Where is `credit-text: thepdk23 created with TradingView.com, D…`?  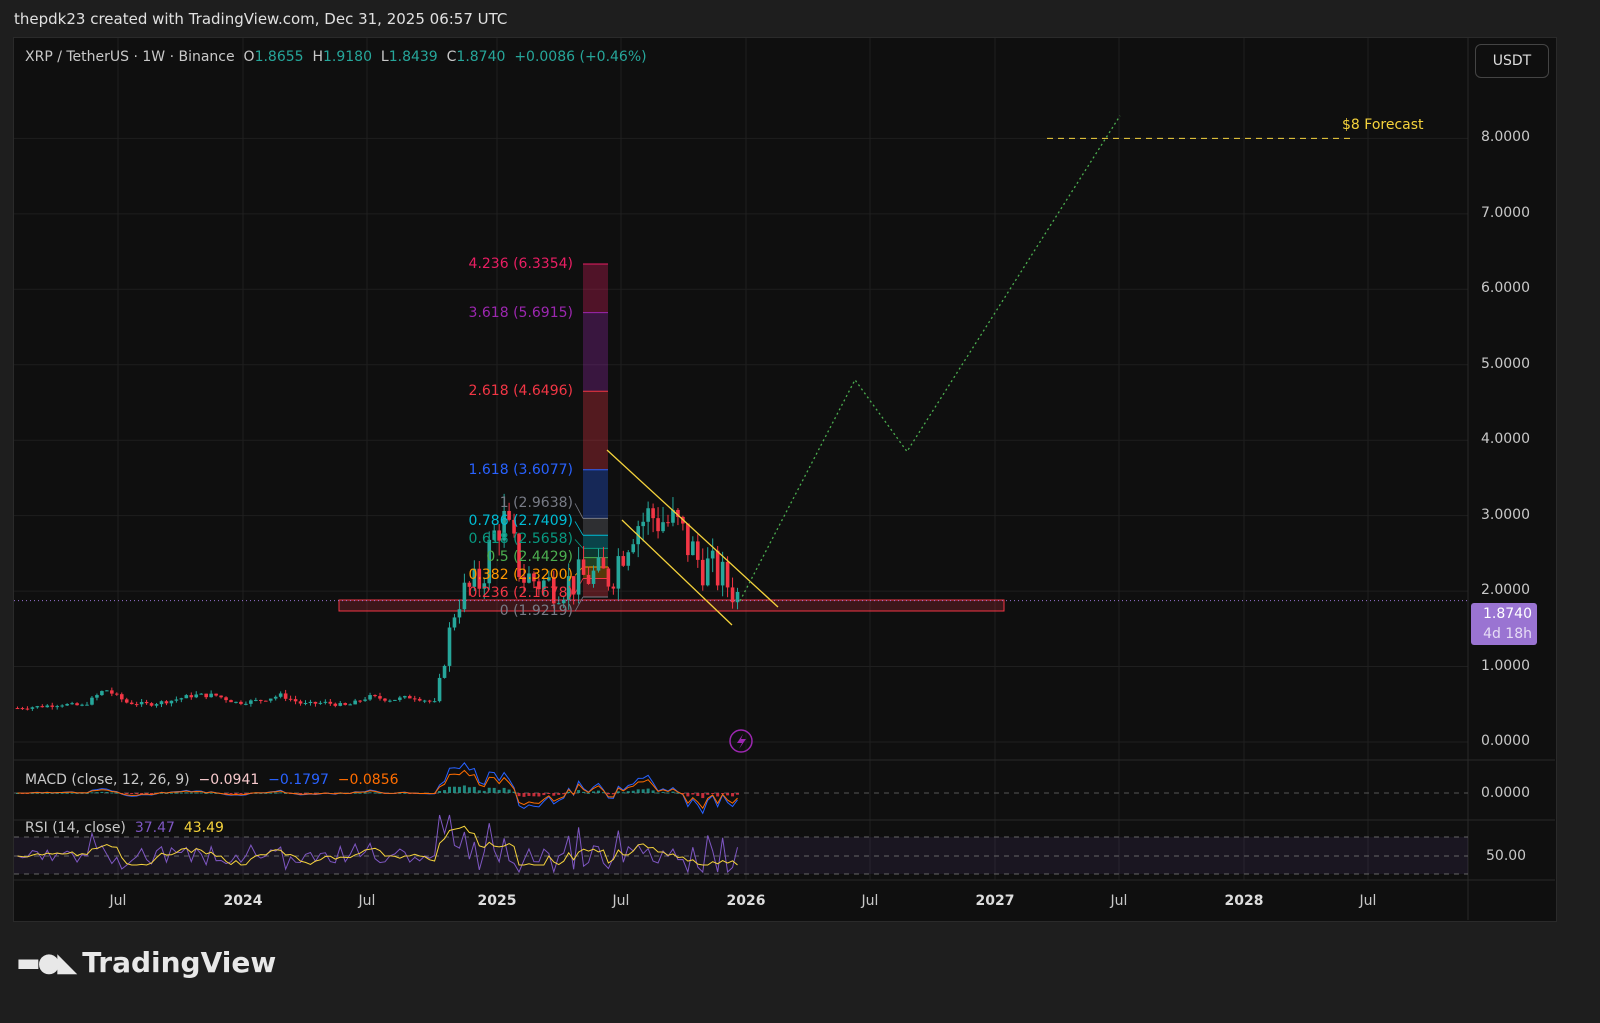
credit-text: thepdk23 created with TradingView.com, D… is located at coordinates (261, 19).